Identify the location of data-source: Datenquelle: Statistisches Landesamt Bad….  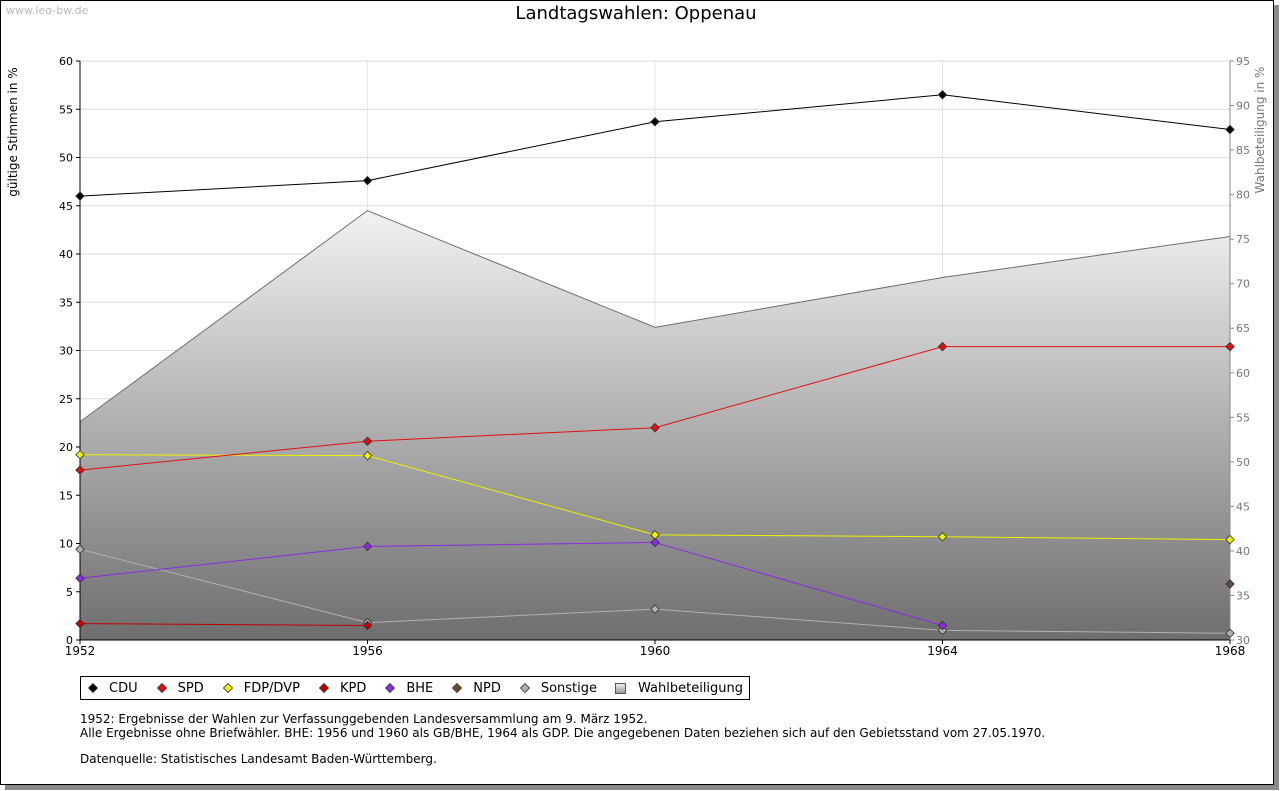
(258, 759).